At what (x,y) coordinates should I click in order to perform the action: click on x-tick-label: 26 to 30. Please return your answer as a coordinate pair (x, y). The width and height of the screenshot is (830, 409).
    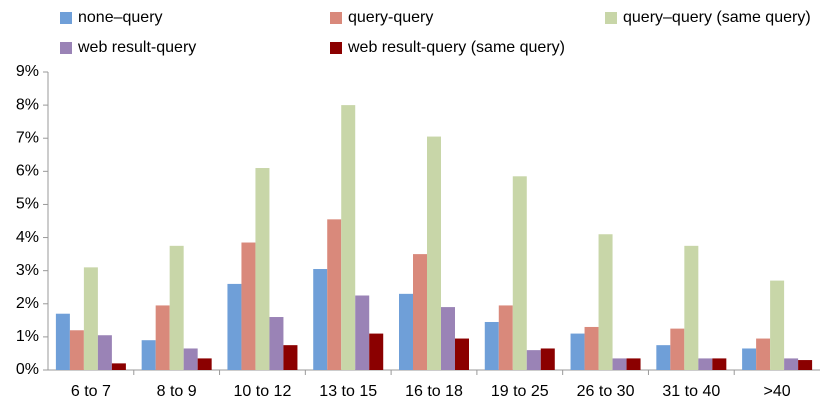
    Looking at the image, I should click on (606, 391).